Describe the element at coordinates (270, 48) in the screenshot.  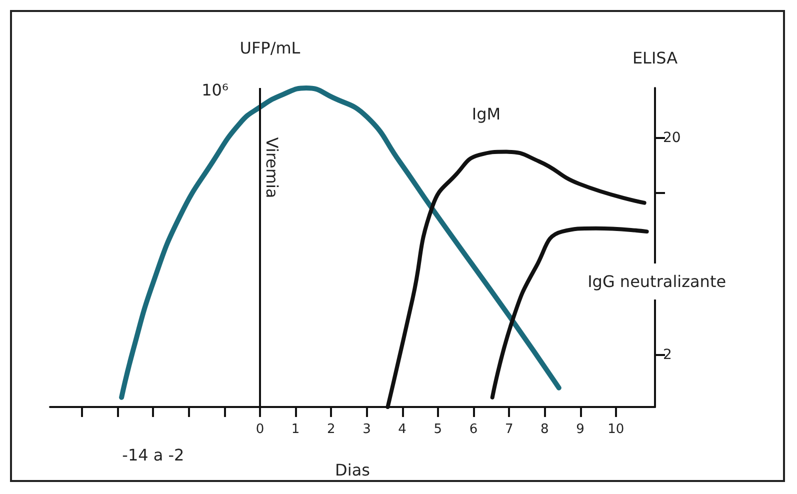
I see `y-axis-title: UFP/mL` at that location.